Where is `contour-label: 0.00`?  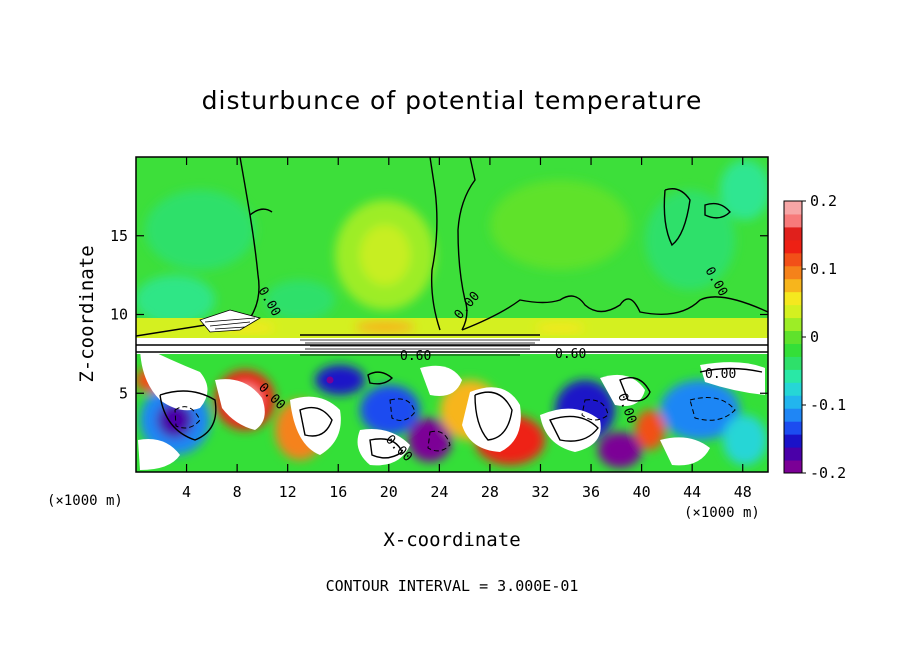
contour-label: 0.00 is located at coordinates (720, 374).